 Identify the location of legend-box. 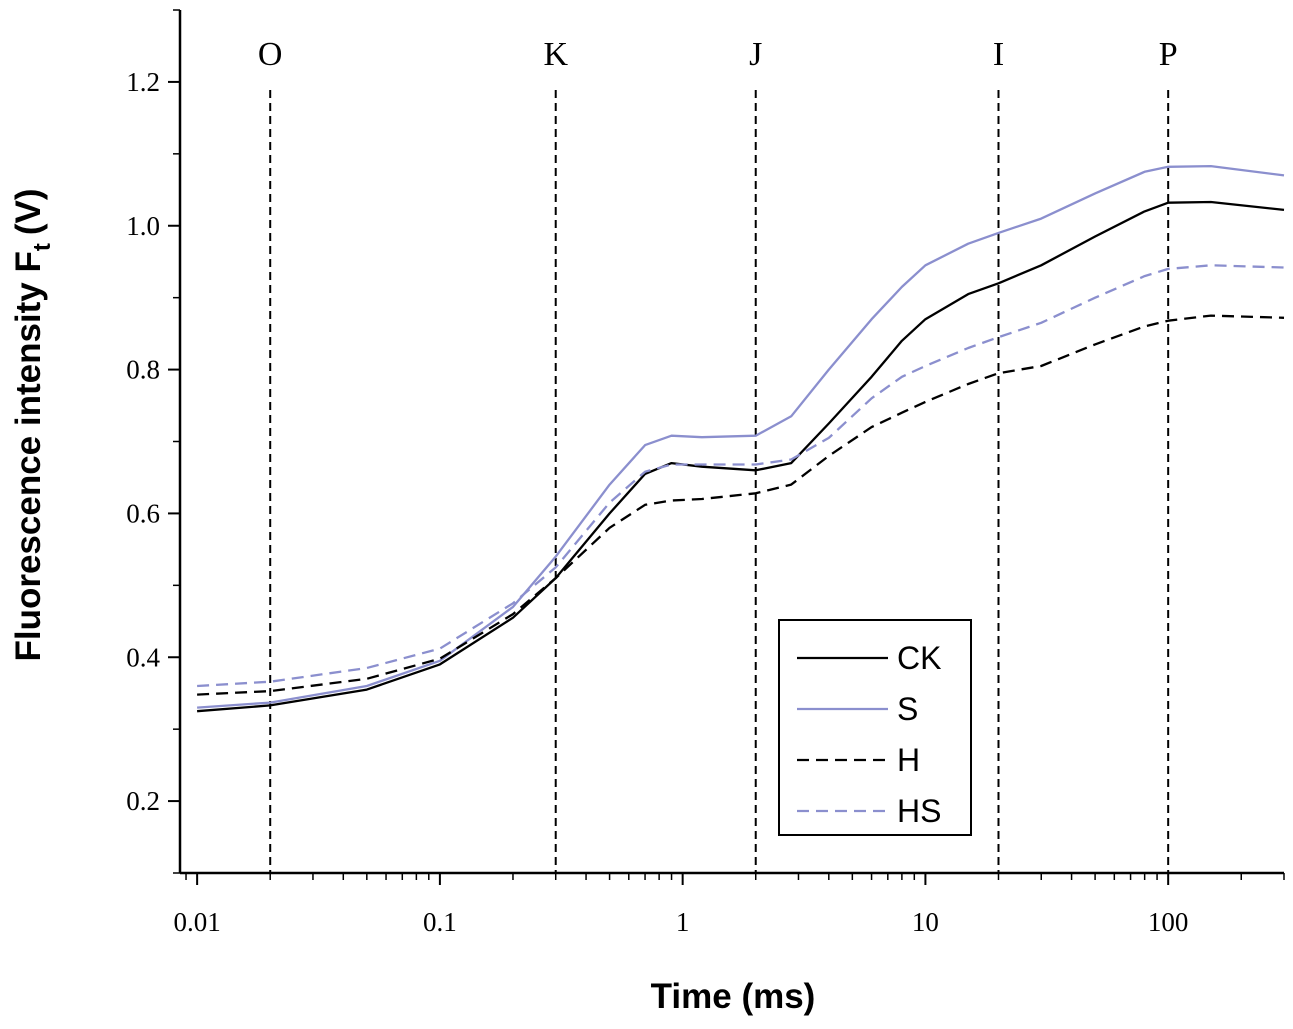
(875, 727).